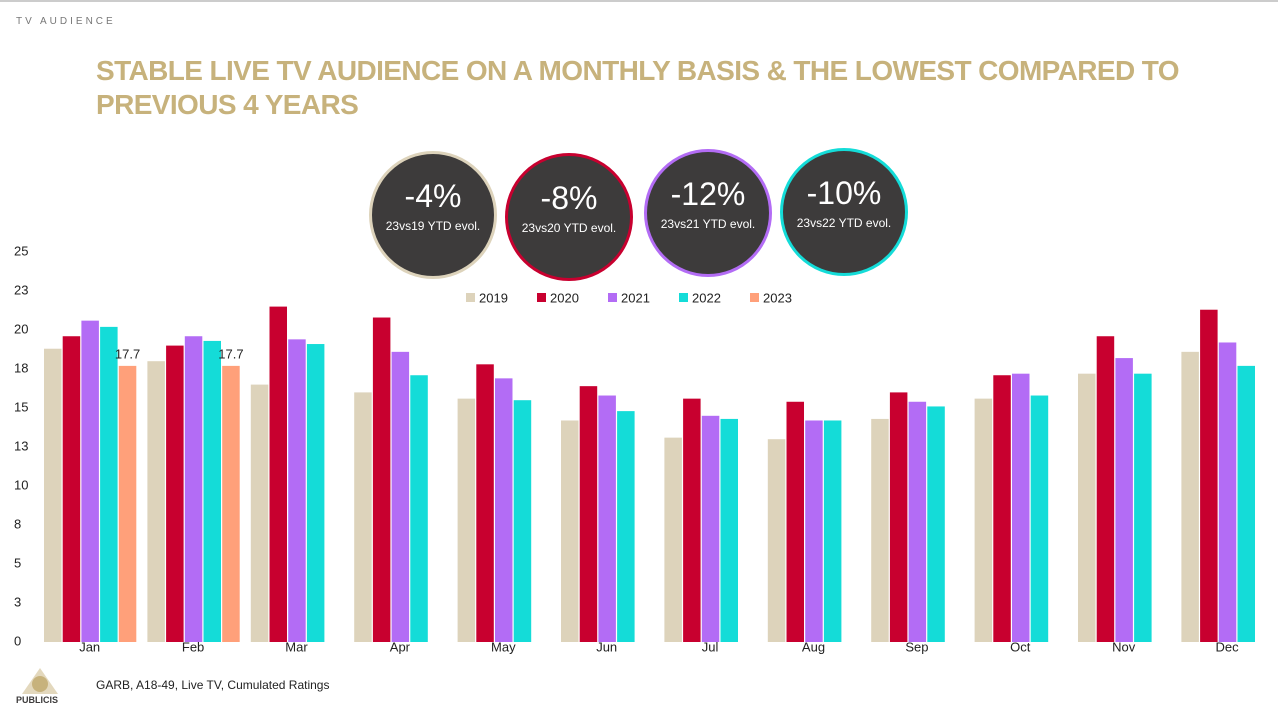 The image size is (1278, 722). I want to click on y-tick-label: 15, so click(21, 406).